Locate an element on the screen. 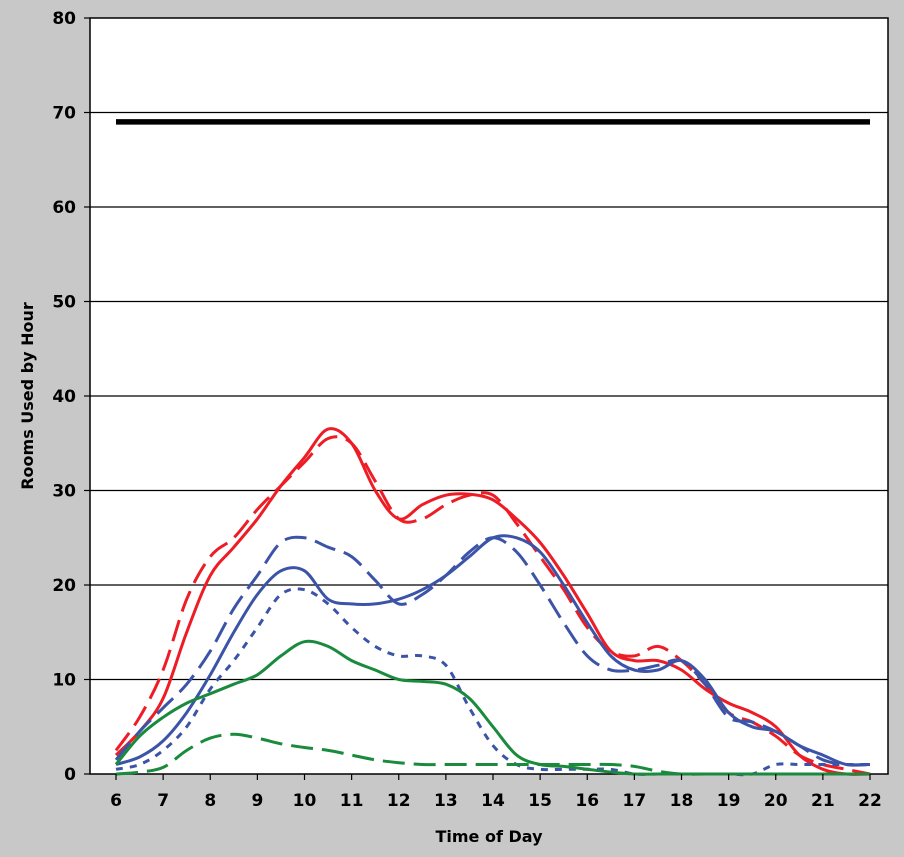 The width and height of the screenshot is (904, 857). y-tick-label: 70 is located at coordinates (64, 114).